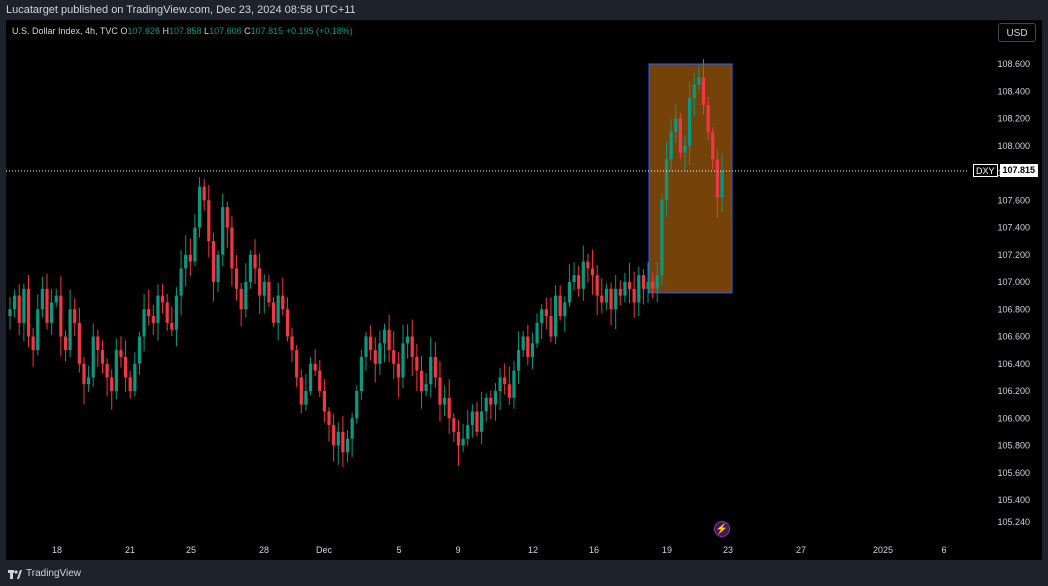 This screenshot has width=1048, height=586. What do you see at coordinates (1013, 255) in the screenshot?
I see `y-tick-label: 107.200` at bounding box center [1013, 255].